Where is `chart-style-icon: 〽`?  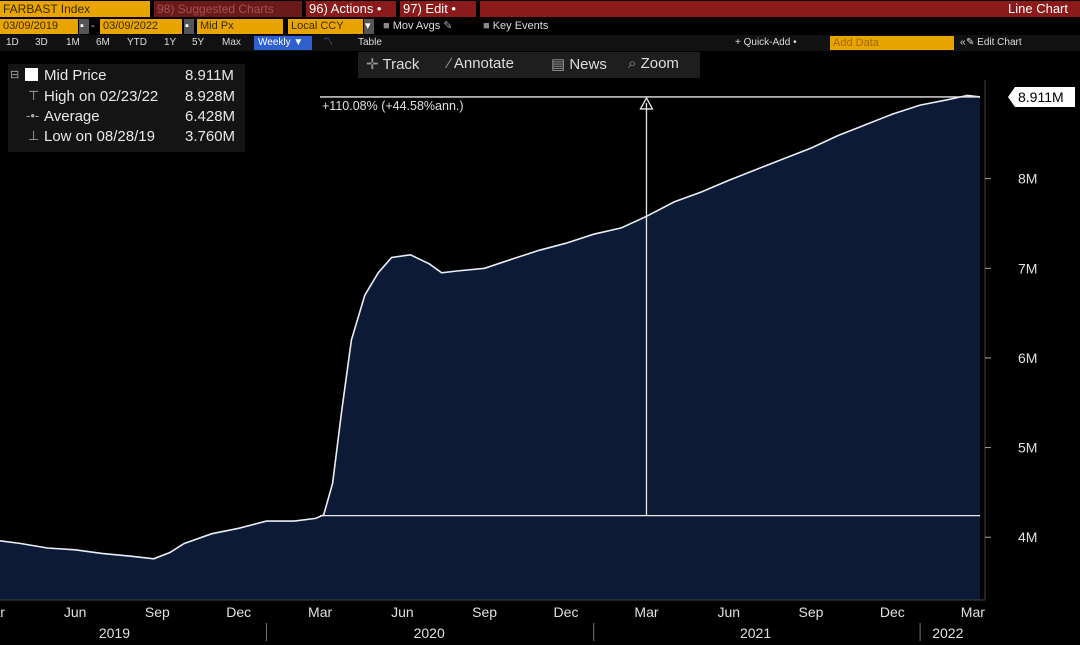 chart-style-icon: 〽 is located at coordinates (328, 42).